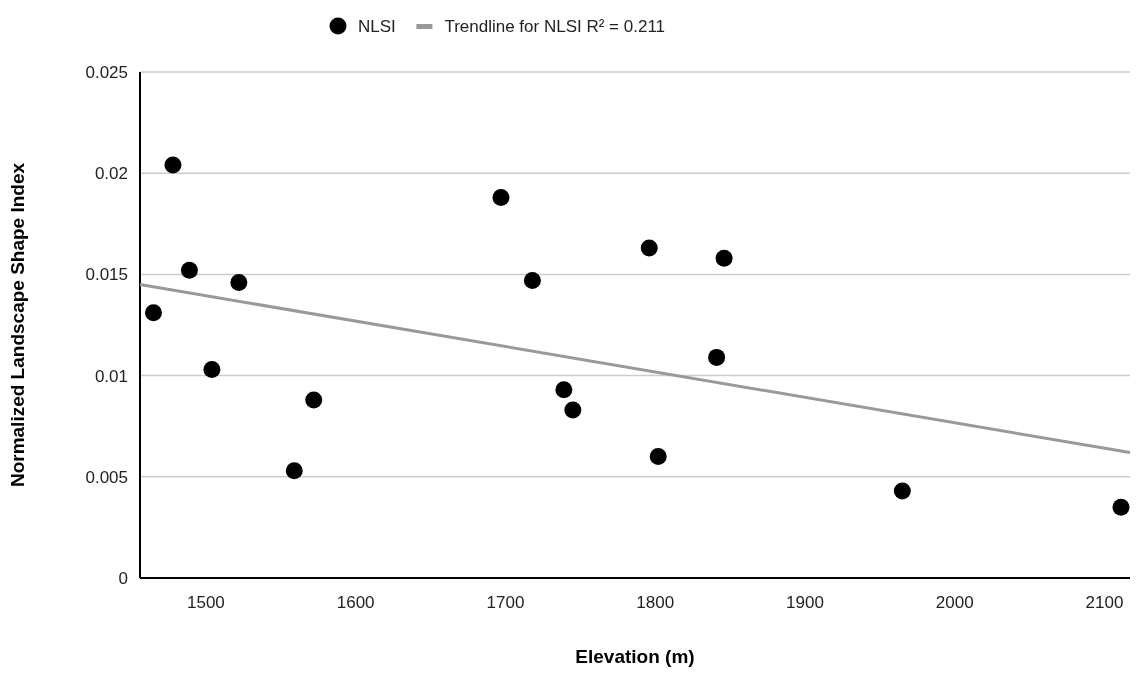 The height and width of the screenshot is (675, 1136). What do you see at coordinates (505, 602) in the screenshot?
I see `x-tick-label: 1700` at bounding box center [505, 602].